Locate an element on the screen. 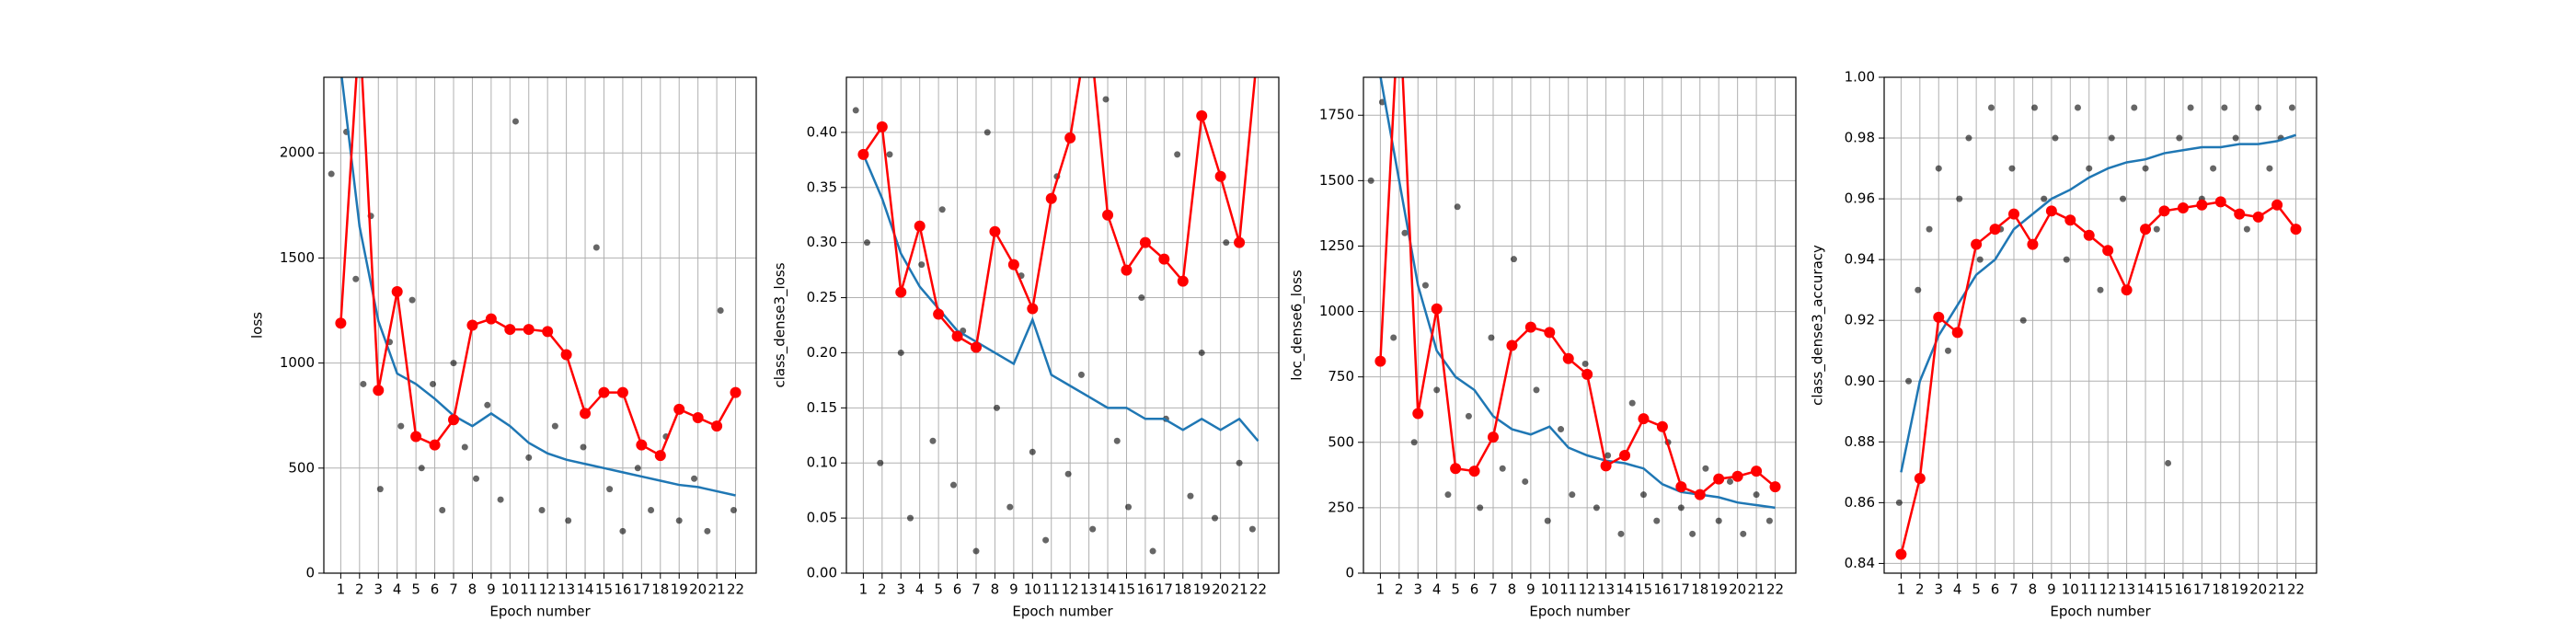 The image size is (2576, 644). y-axis-label: class_dense3_accuracy is located at coordinates (1818, 325).